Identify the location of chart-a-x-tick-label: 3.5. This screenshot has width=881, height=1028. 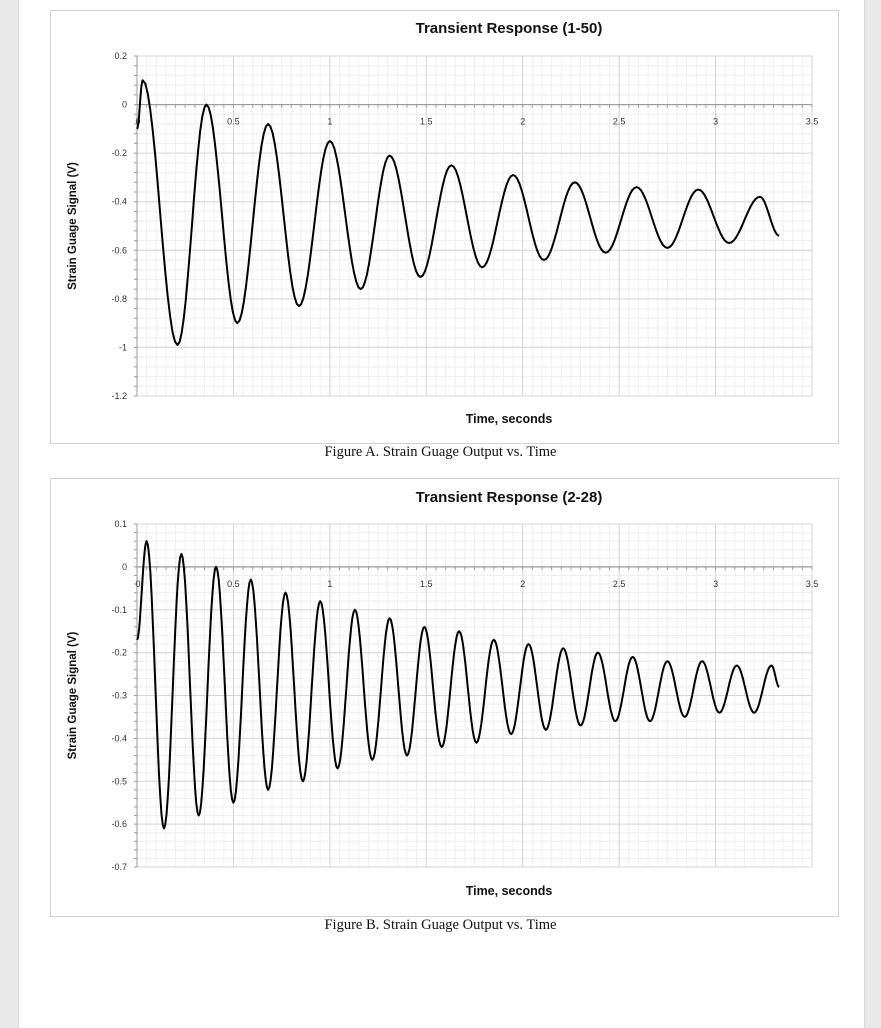
(812, 122).